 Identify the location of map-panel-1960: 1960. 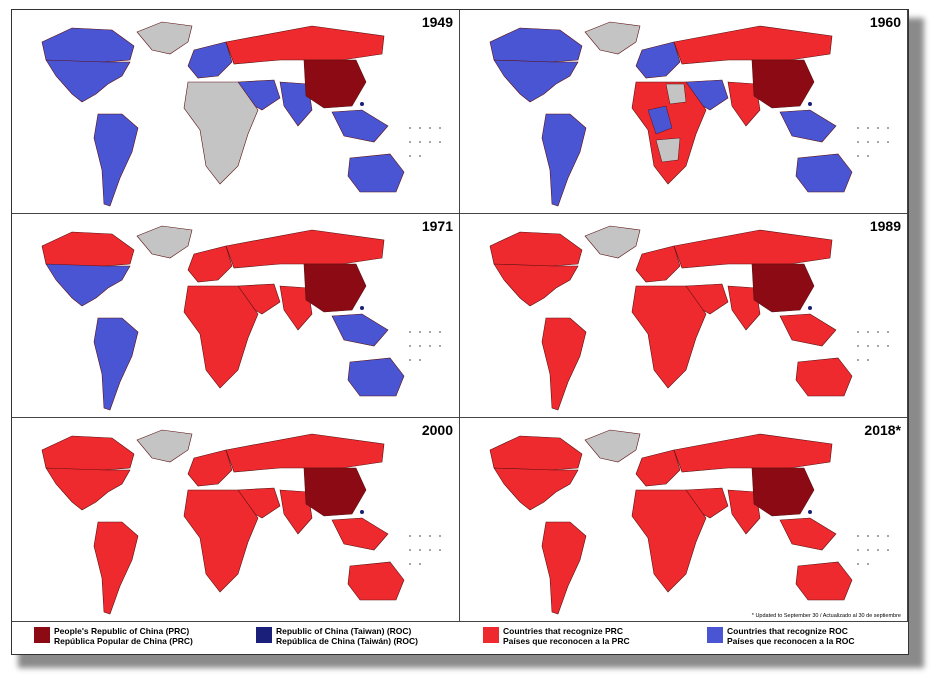
(684, 112).